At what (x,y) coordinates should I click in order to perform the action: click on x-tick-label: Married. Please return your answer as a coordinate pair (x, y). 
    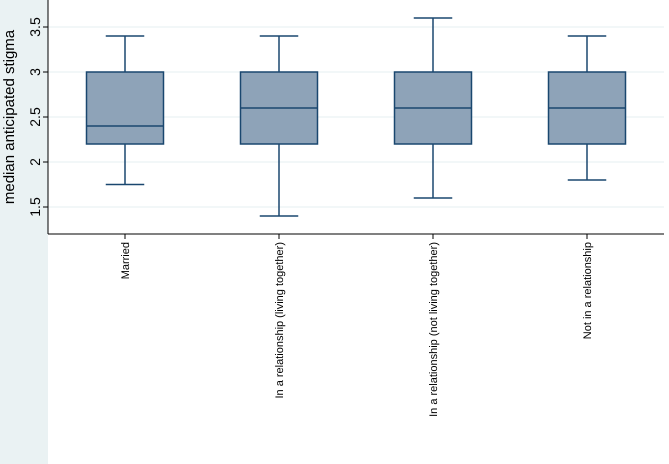
    Looking at the image, I should click on (126, 261).